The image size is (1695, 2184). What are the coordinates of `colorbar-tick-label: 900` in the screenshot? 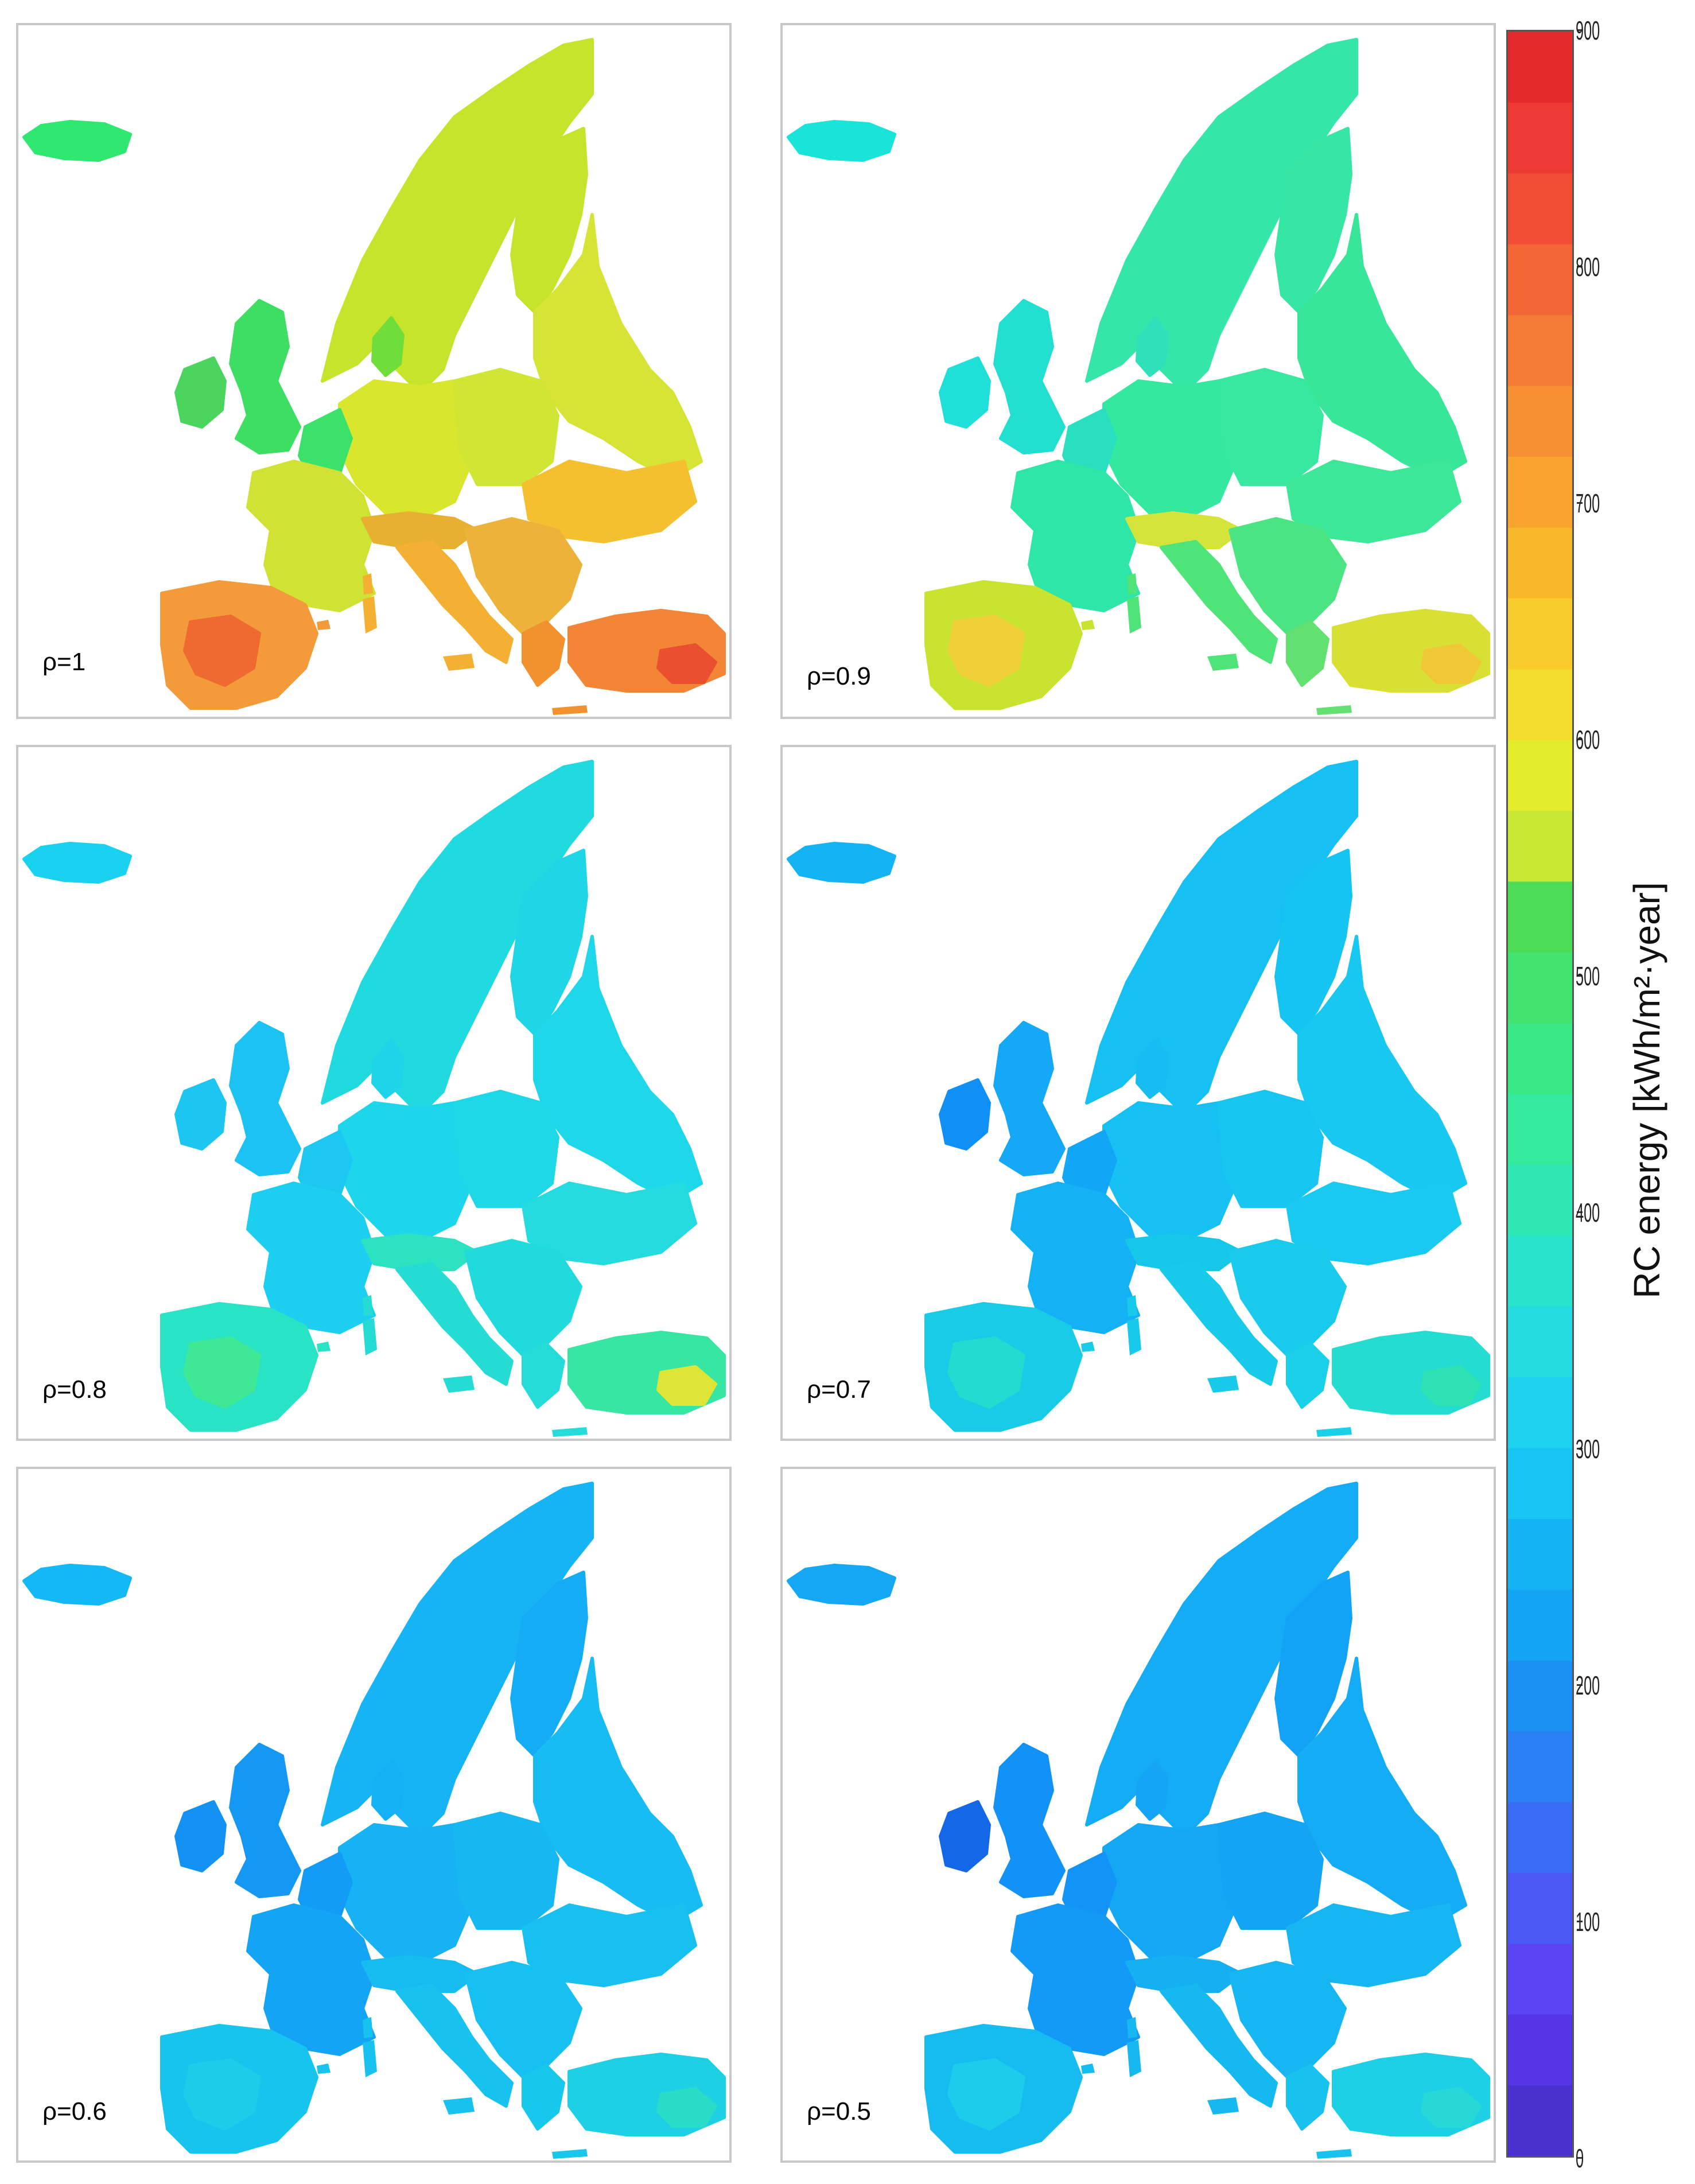 It's located at (1588, 30).